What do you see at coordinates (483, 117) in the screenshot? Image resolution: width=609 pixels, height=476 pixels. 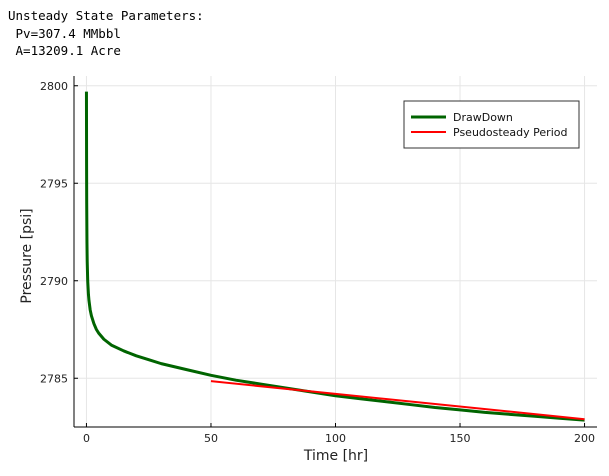 I see `legend-label-drawdown: DrawDown` at bounding box center [483, 117].